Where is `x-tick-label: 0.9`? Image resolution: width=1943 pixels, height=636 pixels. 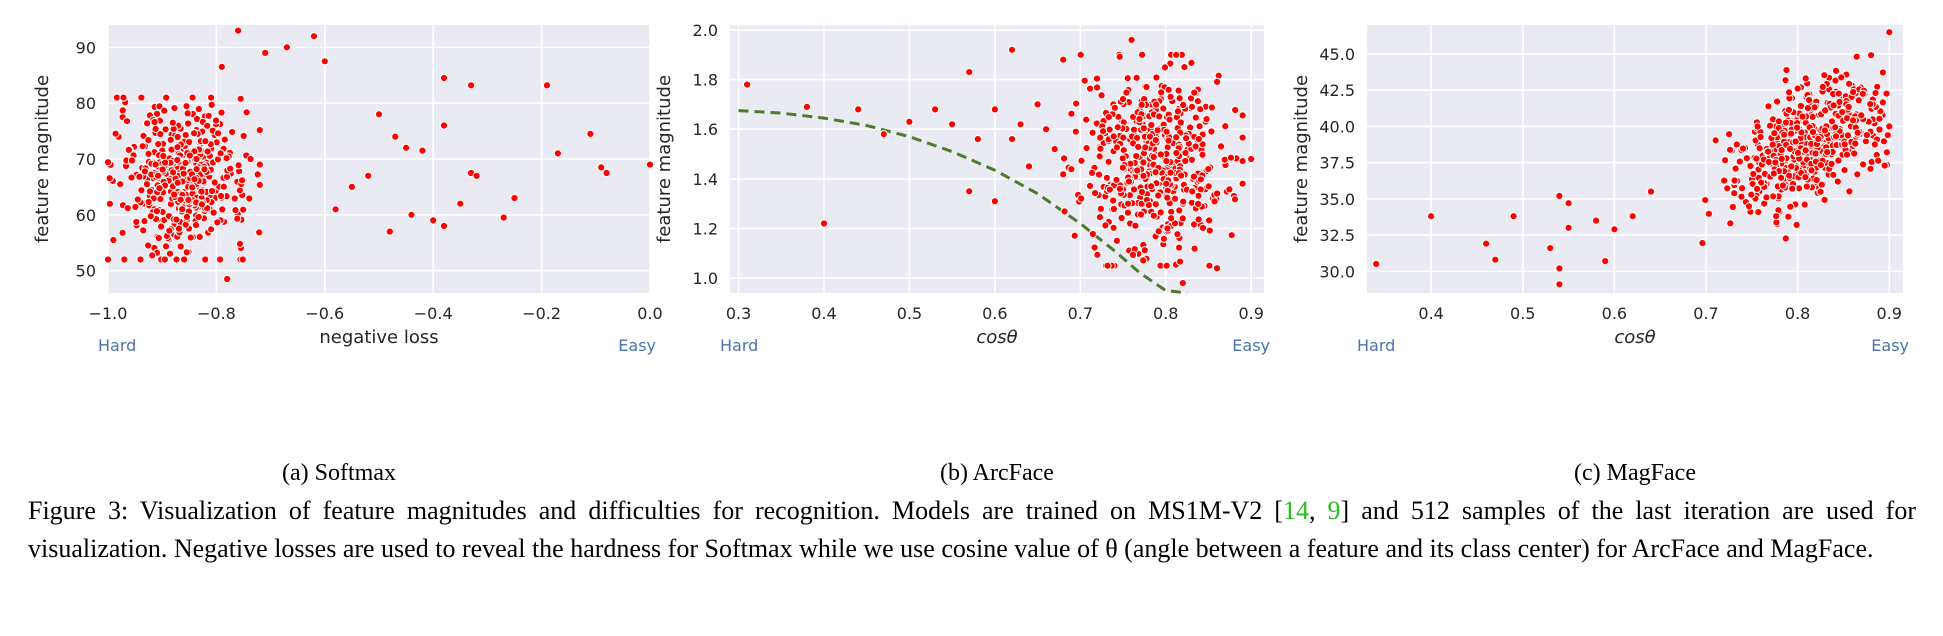 x-tick-label: 0.9 is located at coordinates (1250, 313).